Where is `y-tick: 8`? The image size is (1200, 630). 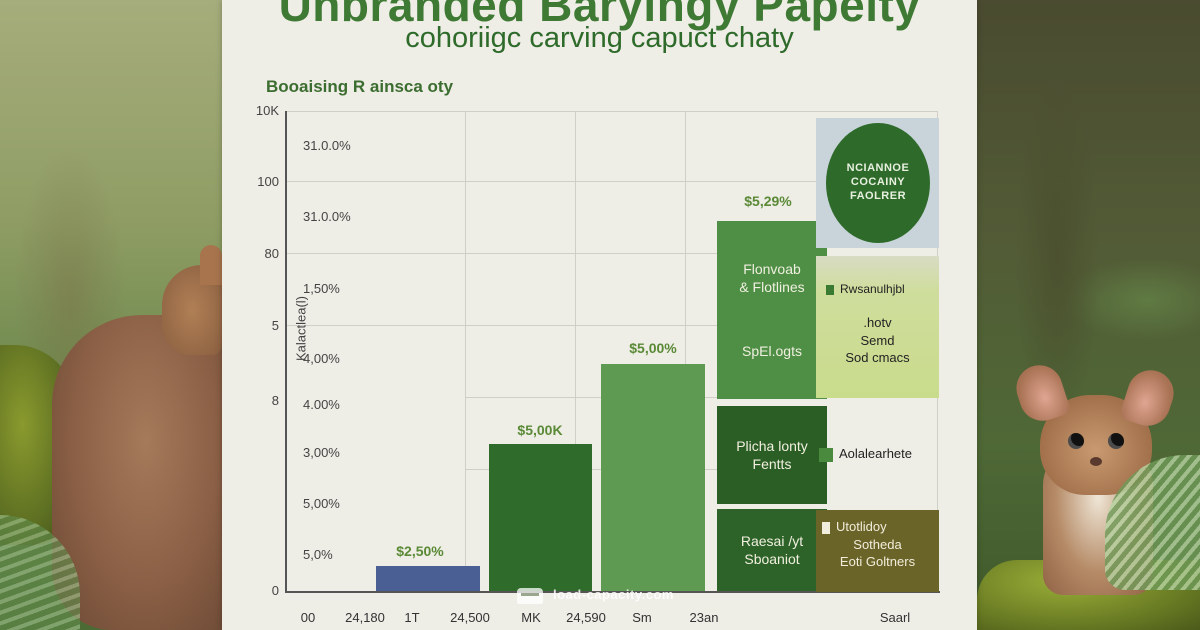
y-tick: 8 is located at coordinates (275, 400).